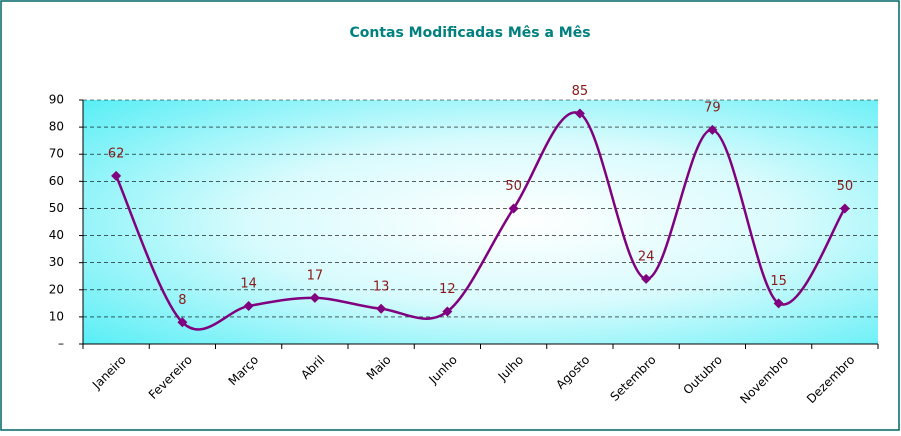 This screenshot has height=436, width=901. I want to click on data-label: 24, so click(646, 256).